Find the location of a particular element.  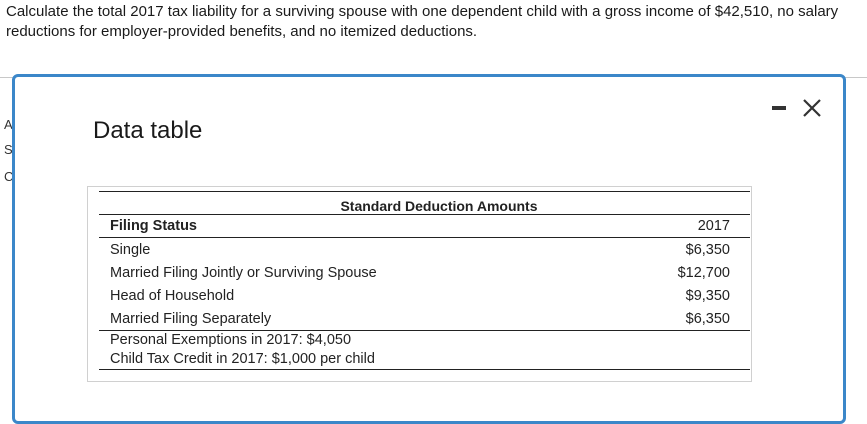

row-label: Head of Household is located at coordinates (172, 295).